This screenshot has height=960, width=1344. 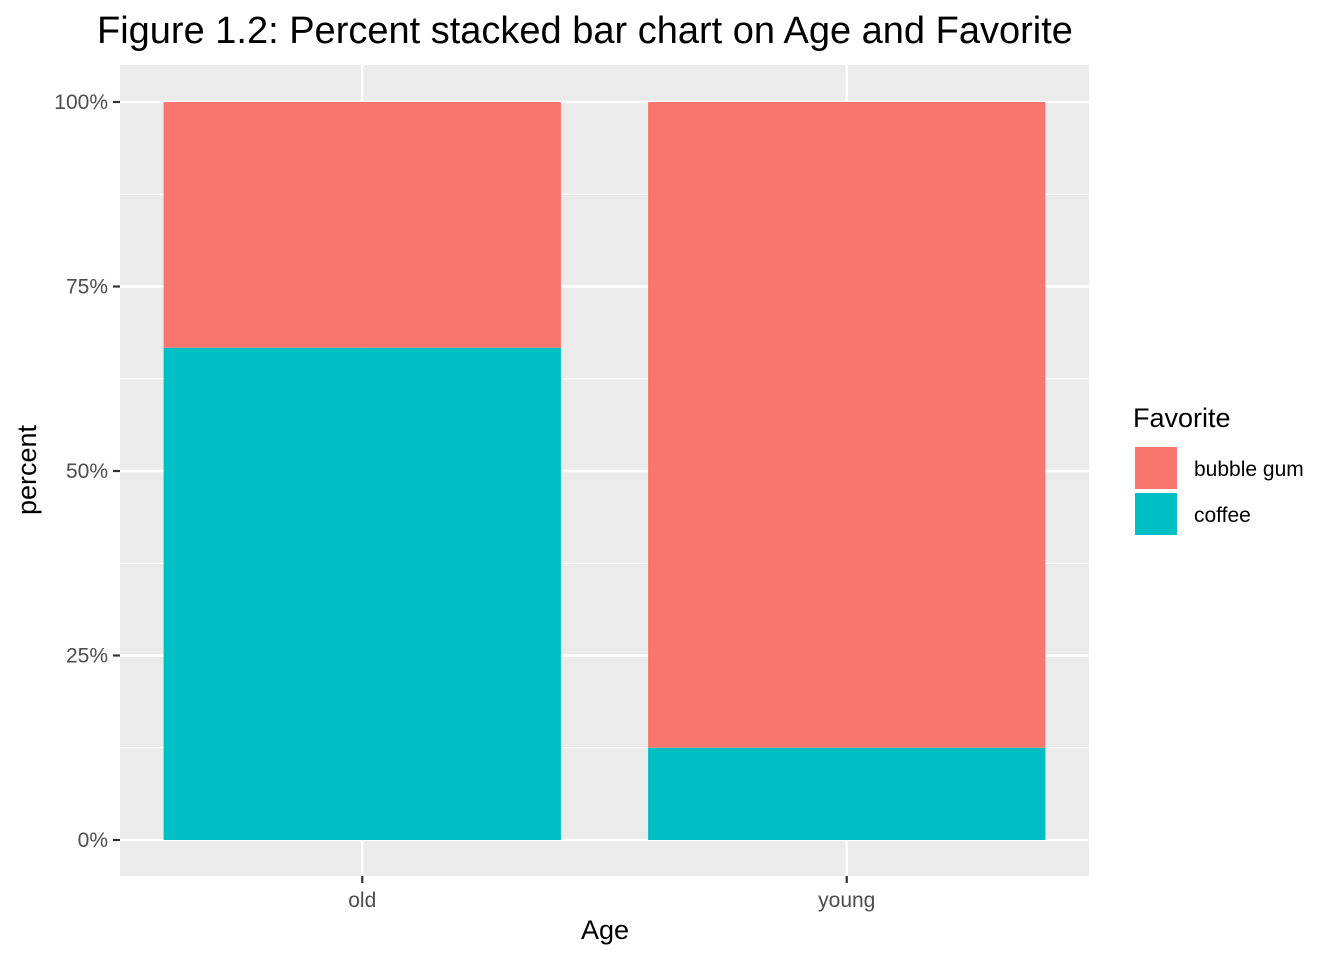 What do you see at coordinates (605, 930) in the screenshot?
I see `x-axis-title: Age` at bounding box center [605, 930].